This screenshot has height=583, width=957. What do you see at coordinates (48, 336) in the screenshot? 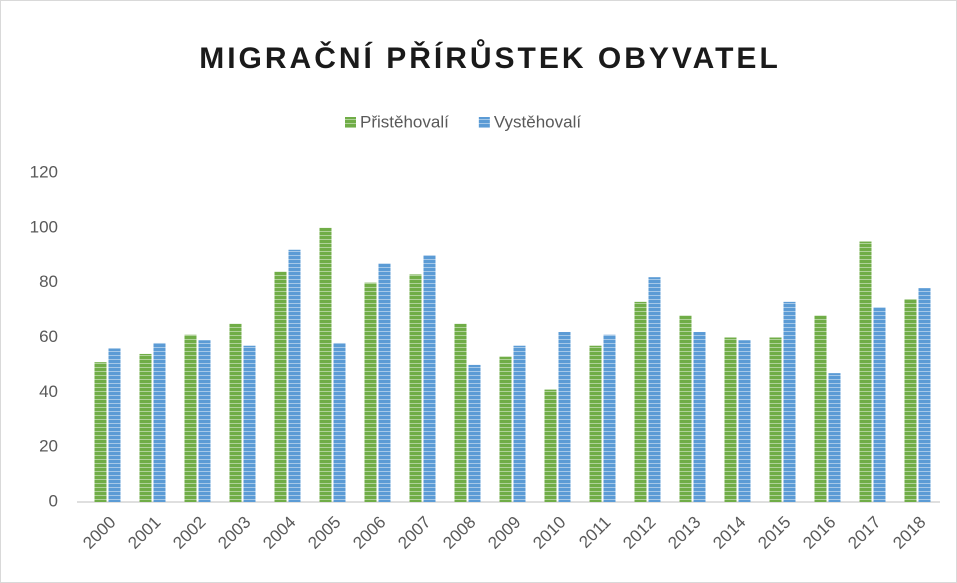
I see `y-tick-label: 60` at bounding box center [48, 336].